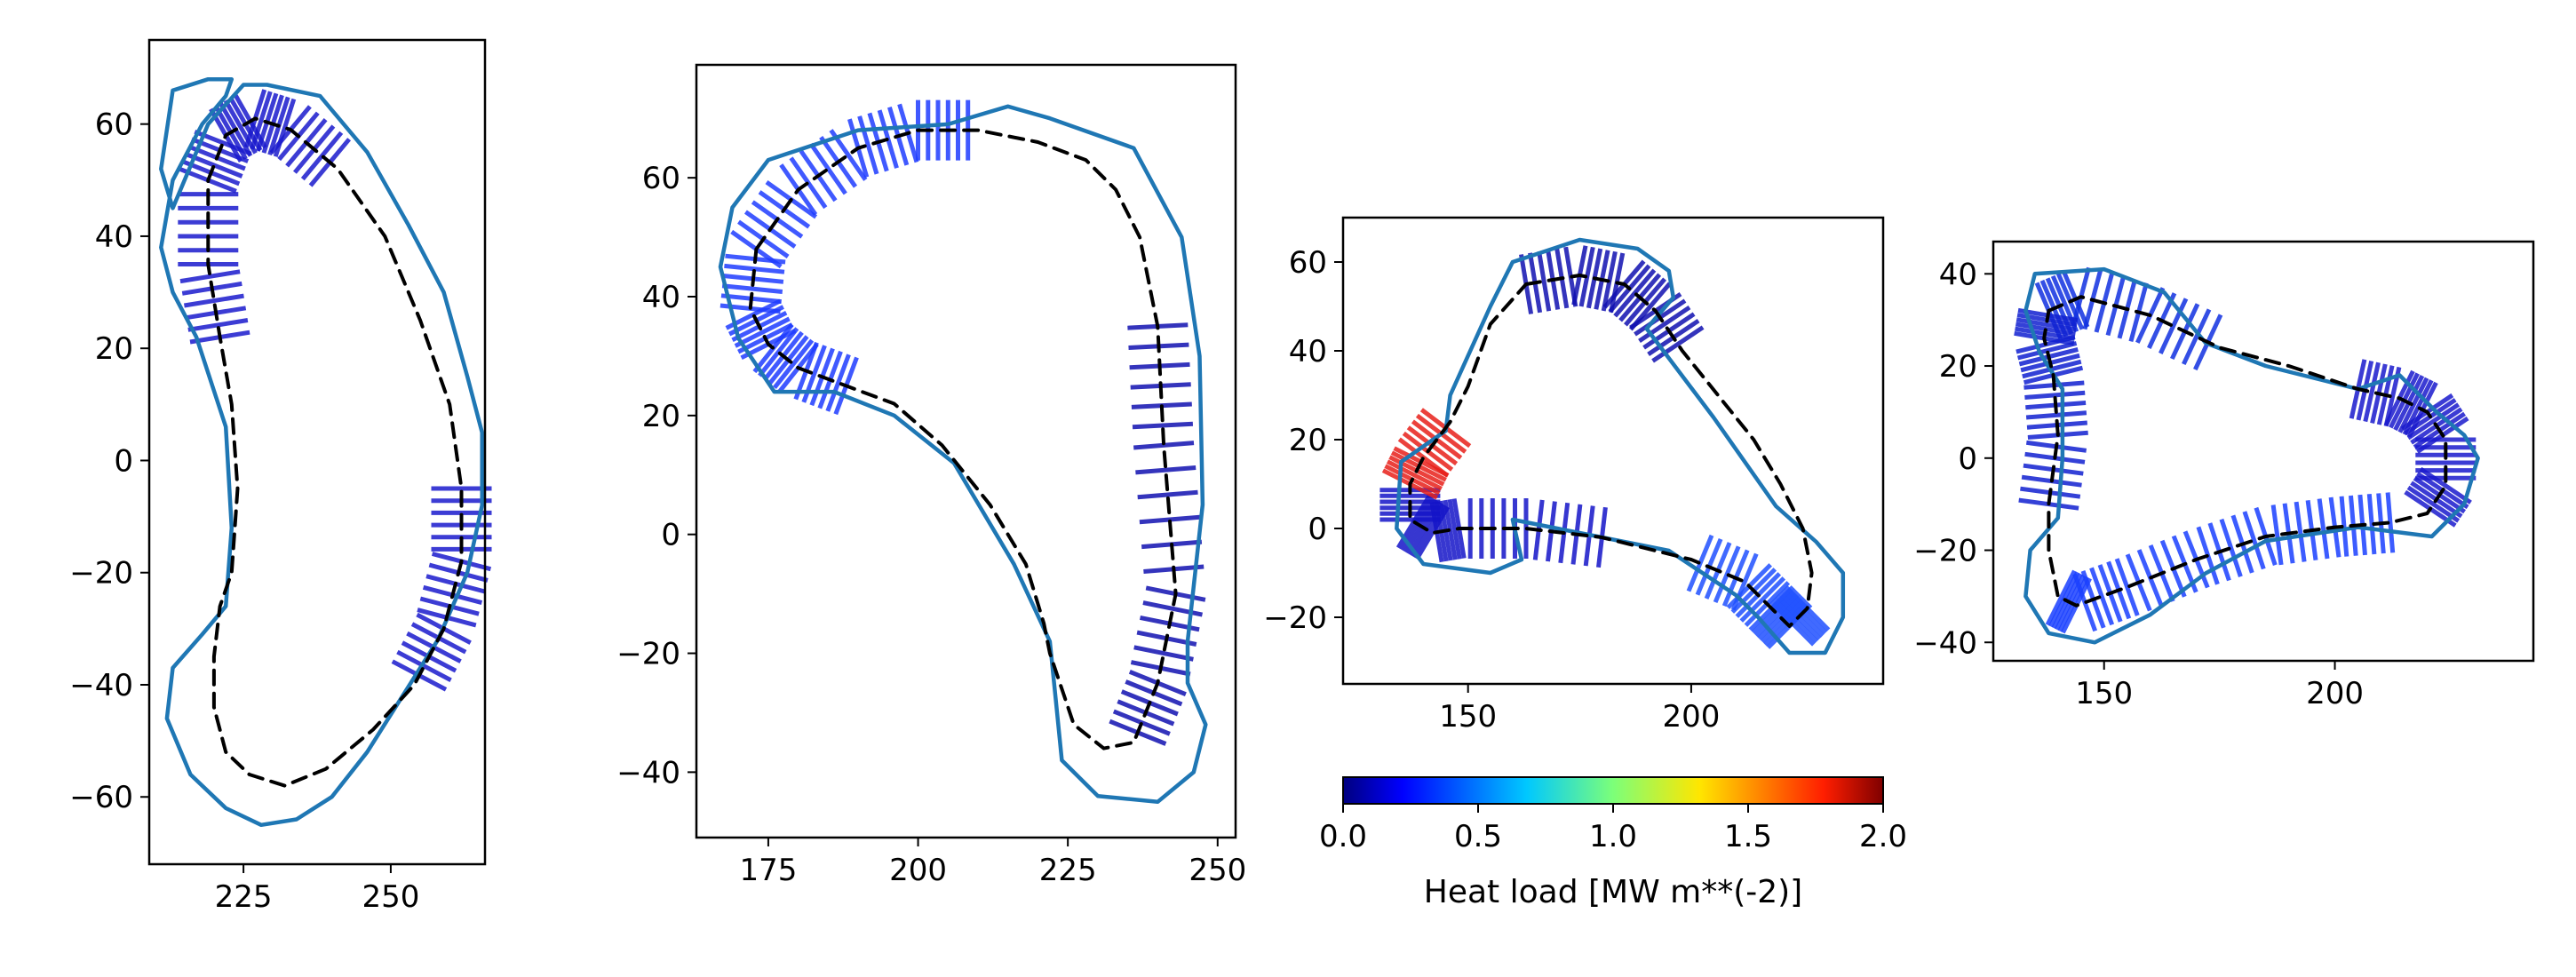 This screenshot has height=977, width=2576. I want to click on panel-b-heat-tiles, so click(963, 422).